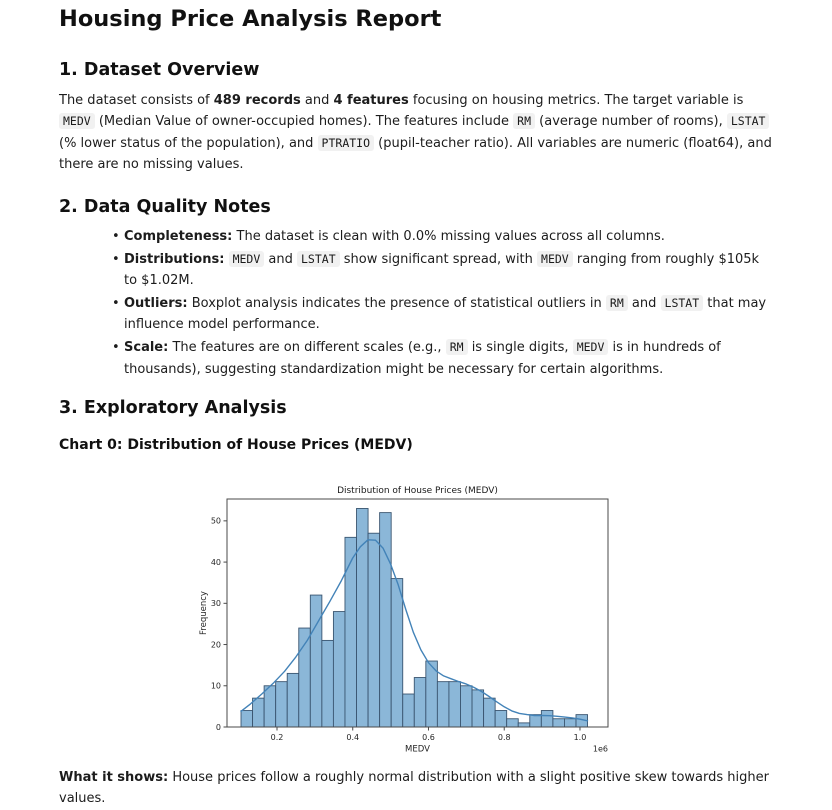 The height and width of the screenshot is (810, 832). What do you see at coordinates (631, 122) in the screenshot?
I see `text-run: (average number of rooms),` at bounding box center [631, 122].